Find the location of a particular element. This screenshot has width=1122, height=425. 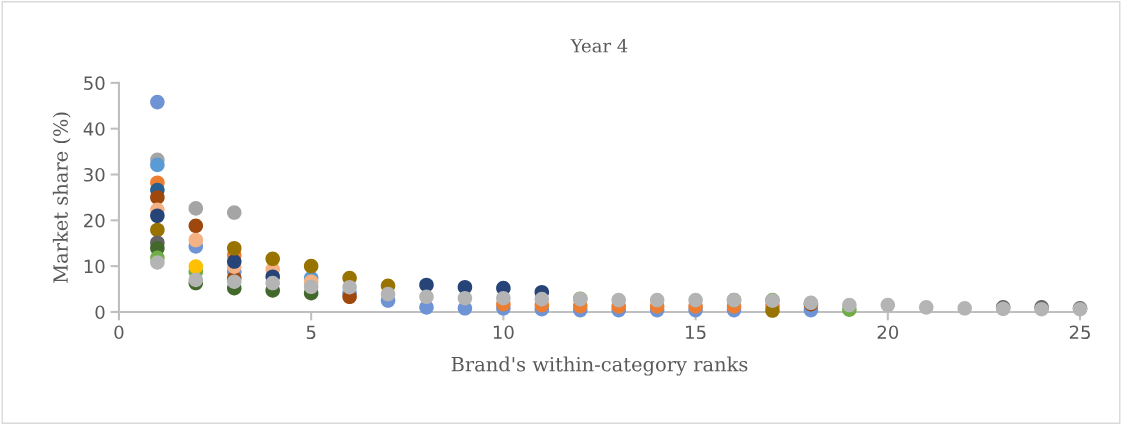

x-tick-label: 0 is located at coordinates (119, 332).